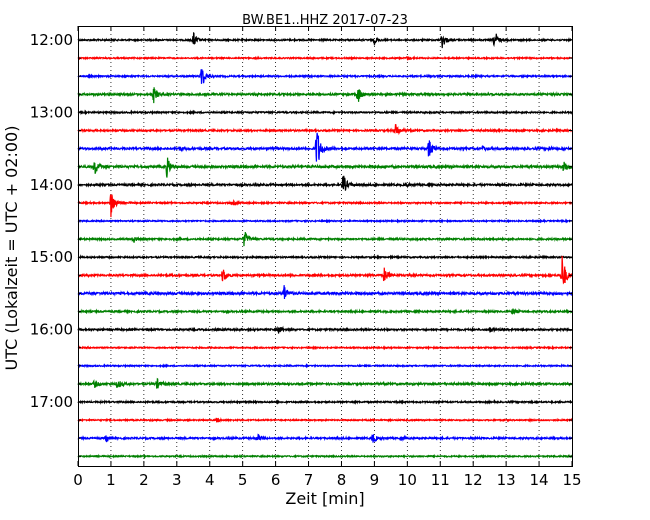  Describe the element at coordinates (51, 185) in the screenshot. I see `y-tick-label: 14:00` at that location.